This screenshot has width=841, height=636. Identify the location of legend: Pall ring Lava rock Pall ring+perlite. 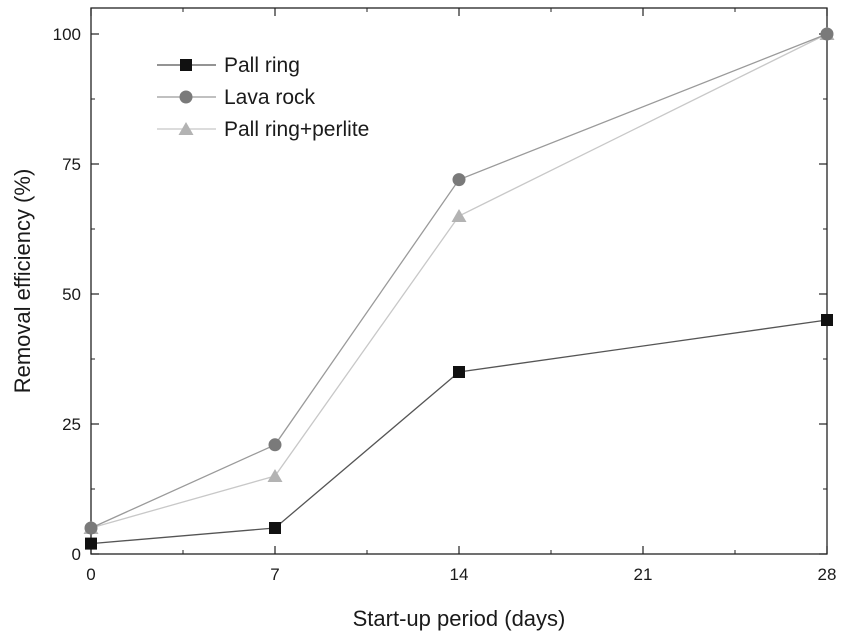
(263, 97).